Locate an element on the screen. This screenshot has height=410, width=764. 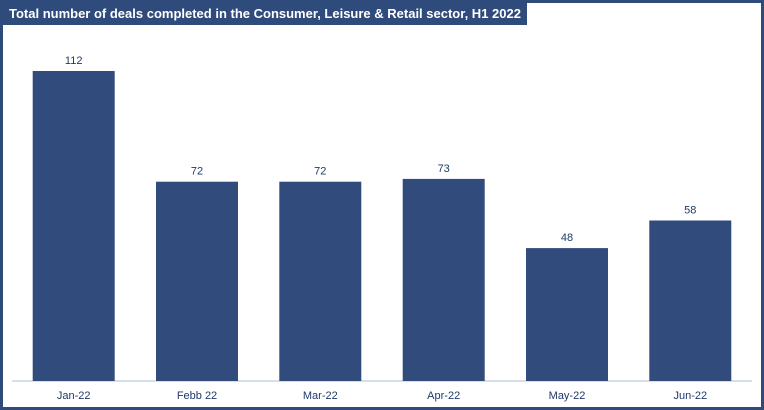
x-tick-label: Febb 22 is located at coordinates (197, 396).